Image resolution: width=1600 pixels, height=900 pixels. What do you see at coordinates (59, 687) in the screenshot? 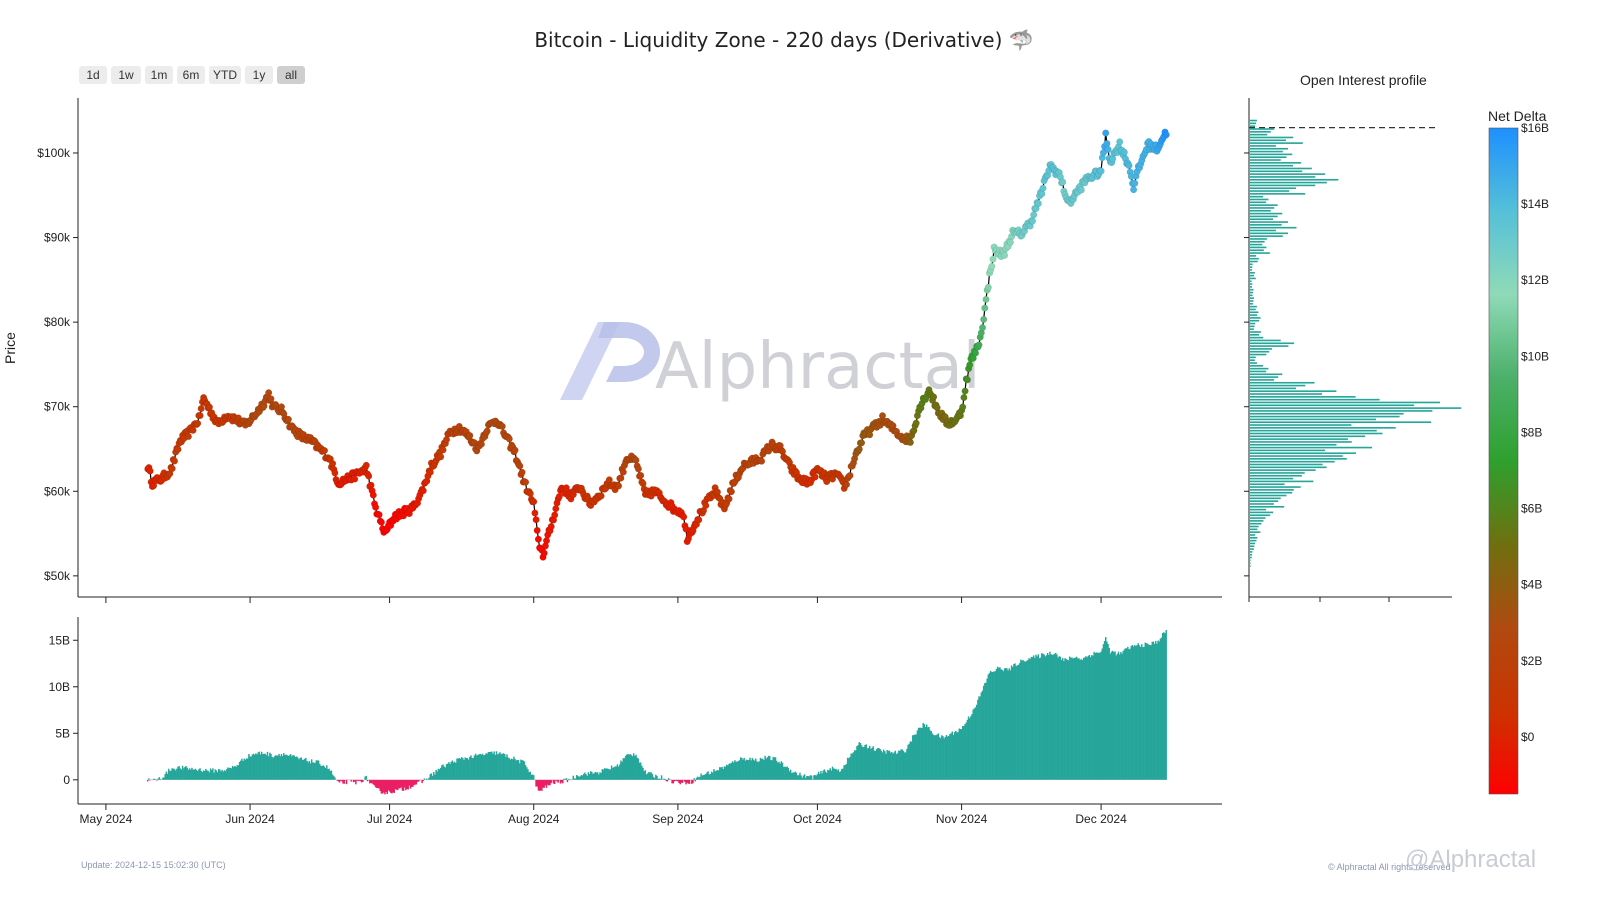
I see `delta-y-tick-label: 10B` at bounding box center [59, 687].